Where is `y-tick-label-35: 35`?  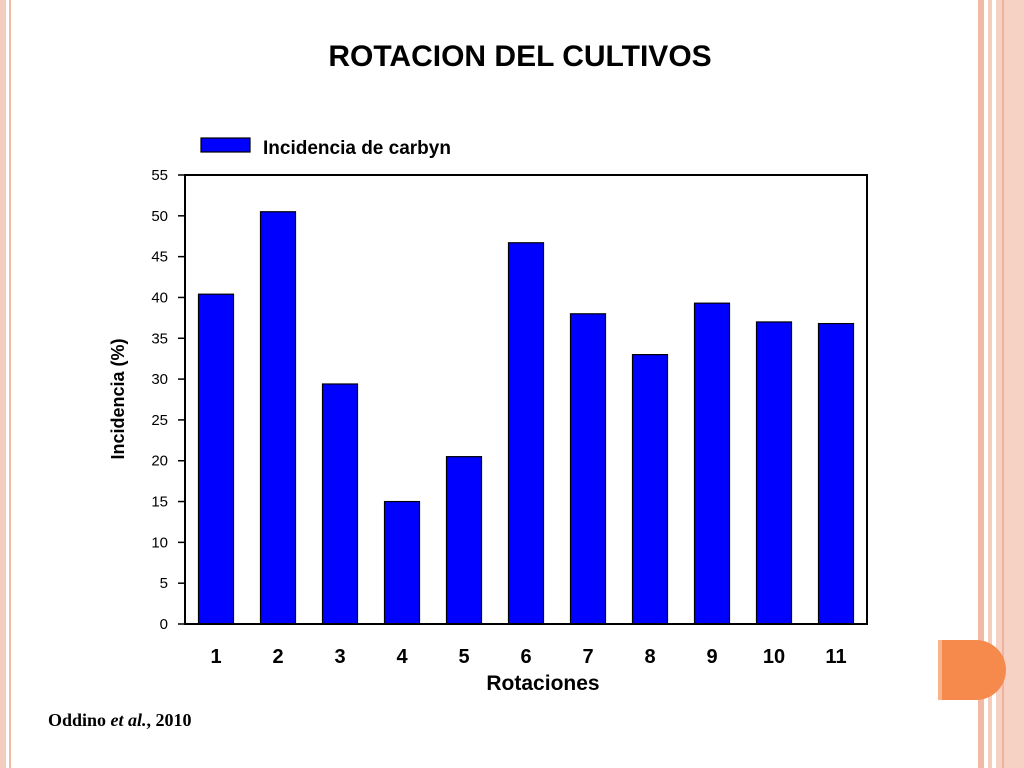 y-tick-label-35: 35 is located at coordinates (159, 338).